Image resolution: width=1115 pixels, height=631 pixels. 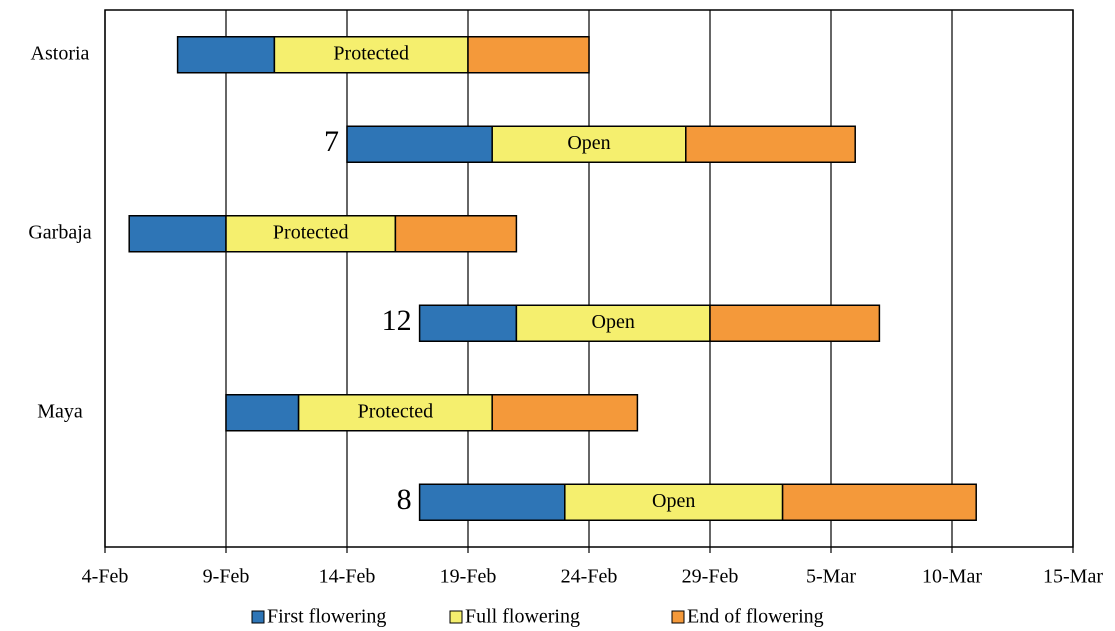 What do you see at coordinates (326, 617) in the screenshot?
I see `legend-label: First flowering` at bounding box center [326, 617].